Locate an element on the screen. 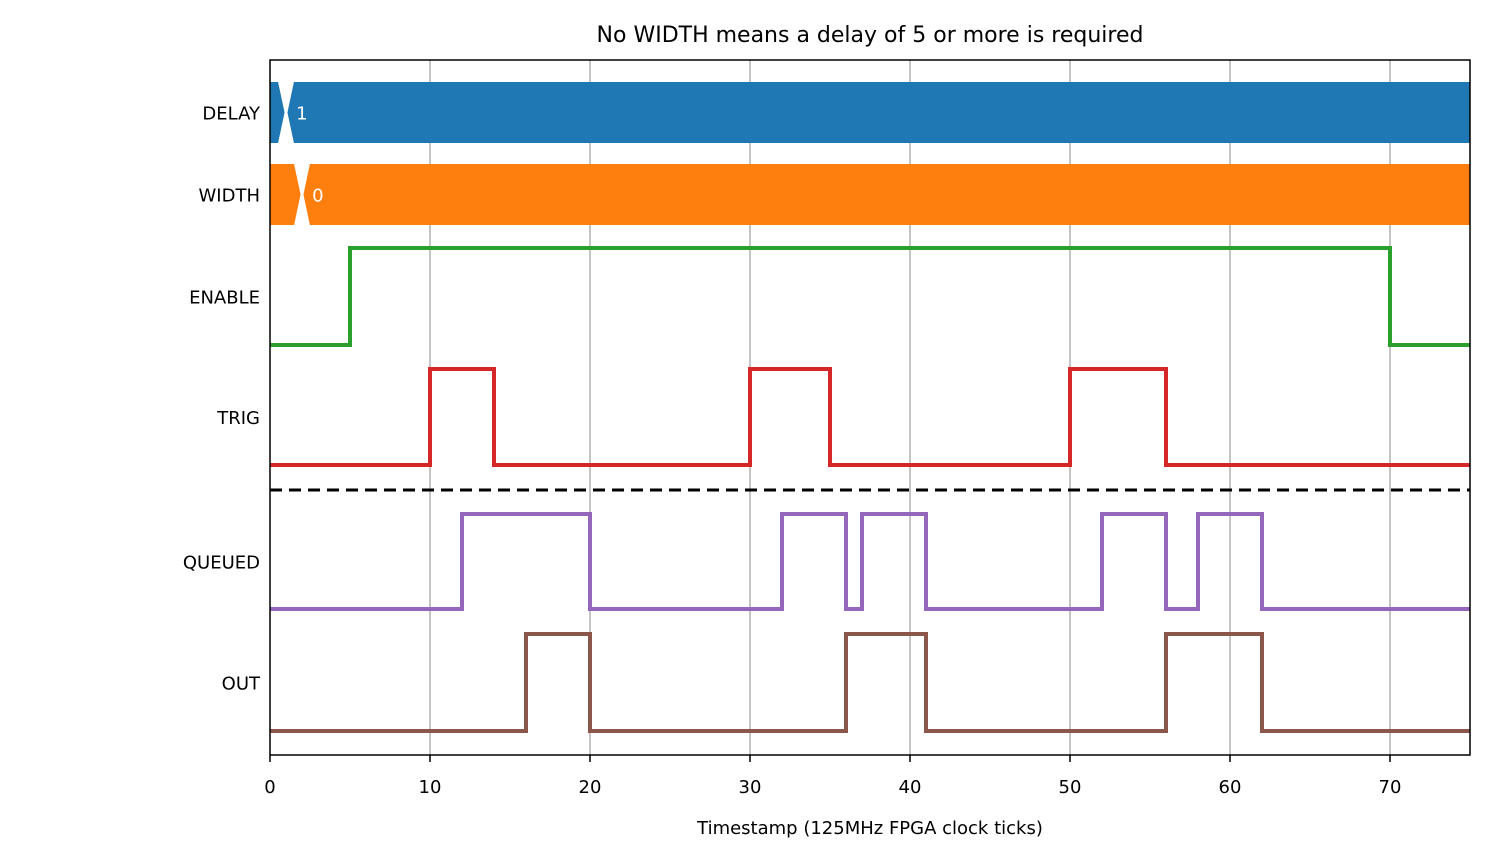 The width and height of the screenshot is (1500, 855). bus-value-label: 0 is located at coordinates (317, 196).